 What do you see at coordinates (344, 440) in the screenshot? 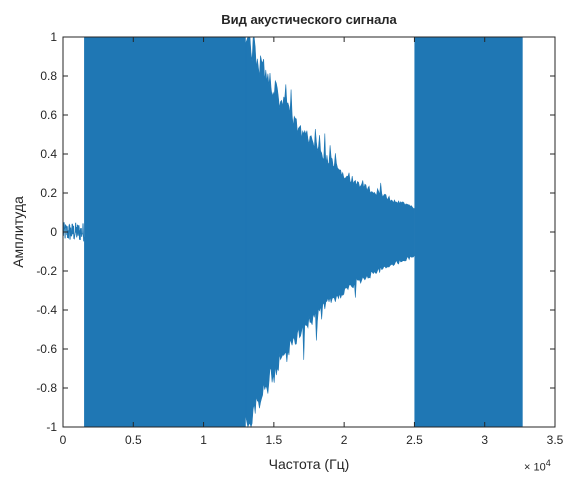
I see `x-tick-label: 2` at bounding box center [344, 440].